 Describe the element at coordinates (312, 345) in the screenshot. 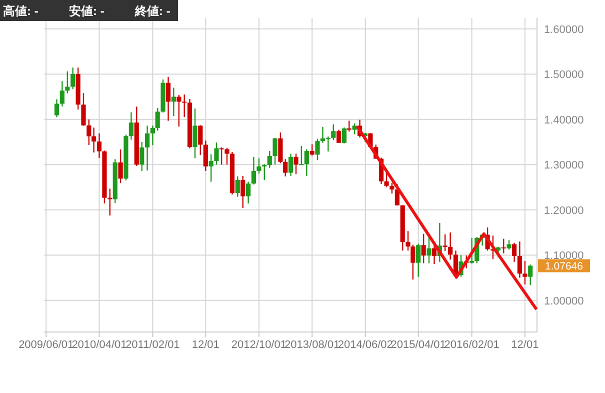

I see `x-tick-label: 2013/08/01` at that location.